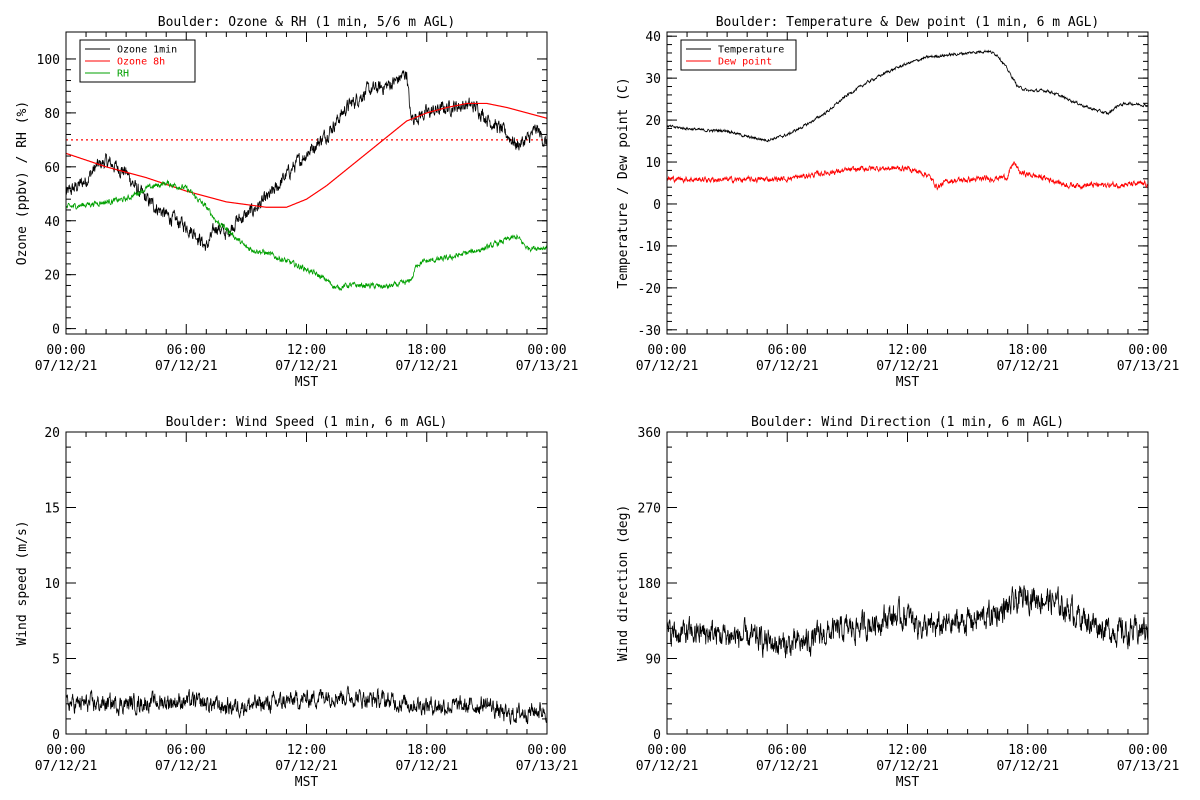 This screenshot has width=1200, height=800. What do you see at coordinates (649, 289) in the screenshot?
I see `y-tick-label: -20` at bounding box center [649, 289].